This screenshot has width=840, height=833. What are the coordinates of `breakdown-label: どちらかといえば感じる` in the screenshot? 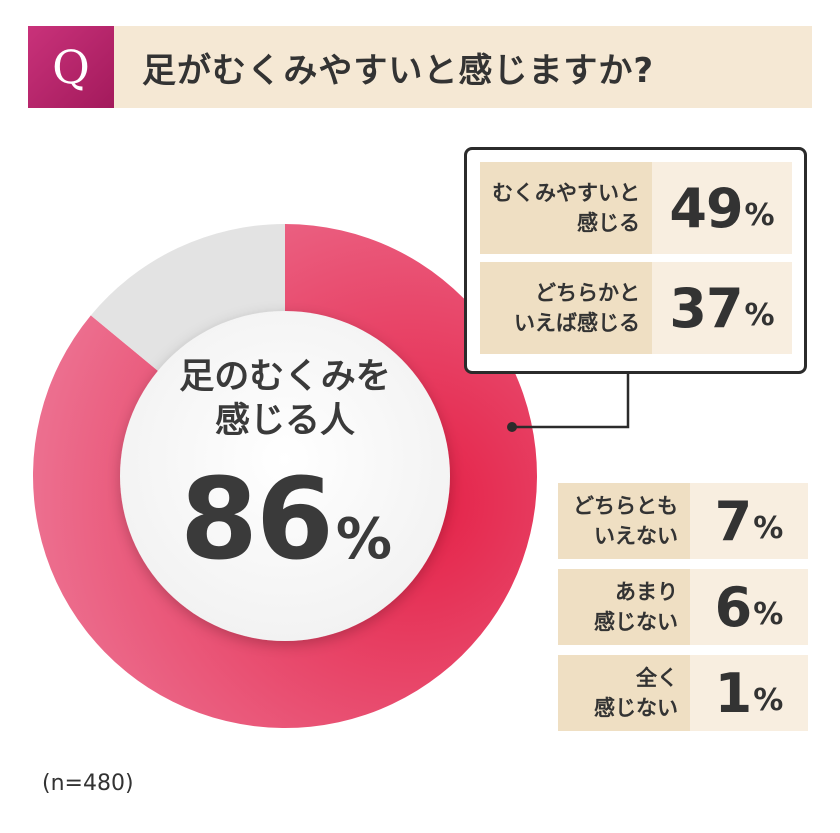 It's located at (566, 308).